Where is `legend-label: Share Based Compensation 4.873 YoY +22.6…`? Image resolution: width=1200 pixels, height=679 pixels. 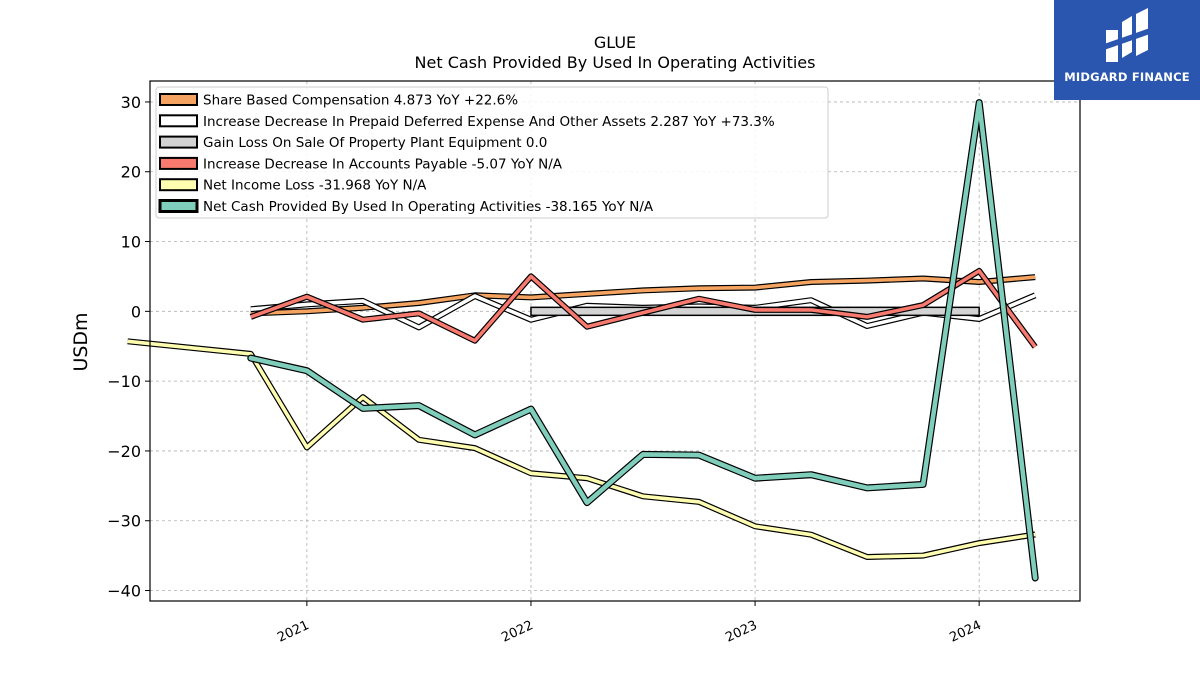 legend-label: Share Based Compensation 4.873 YoY +22.6… is located at coordinates (360, 101).